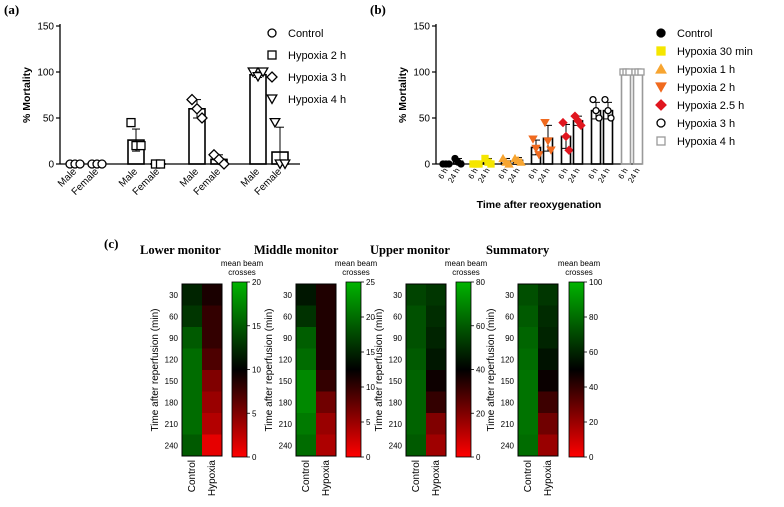 The height and width of the screenshot is (507, 784). I want to click on heatmap-title: Summatory, so click(518, 250).